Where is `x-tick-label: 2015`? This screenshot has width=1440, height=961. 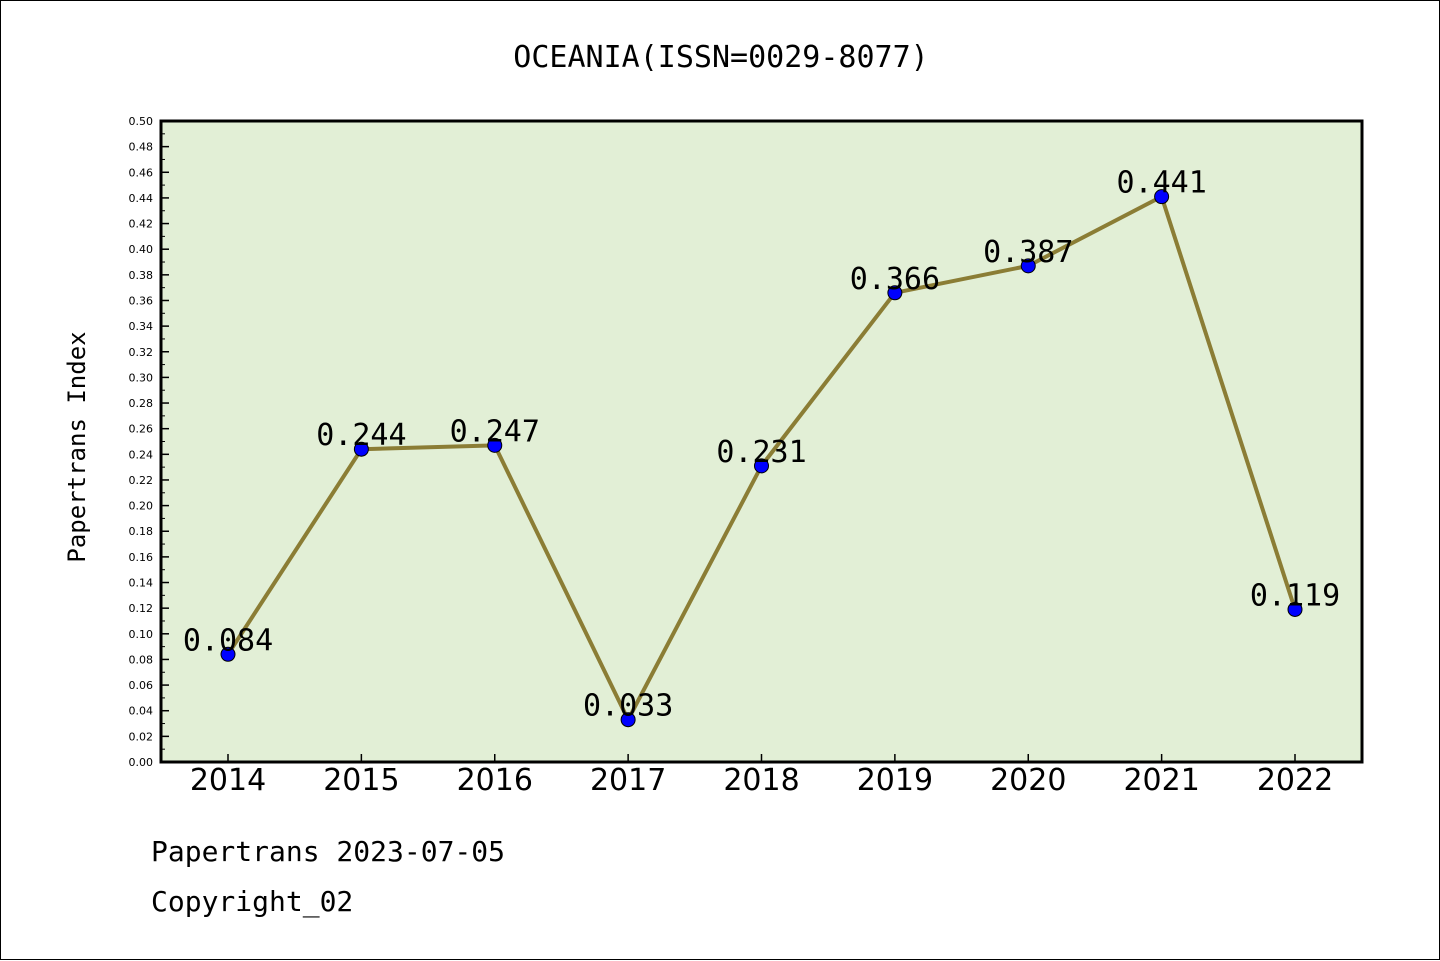 x-tick-label: 2015 is located at coordinates (361, 780).